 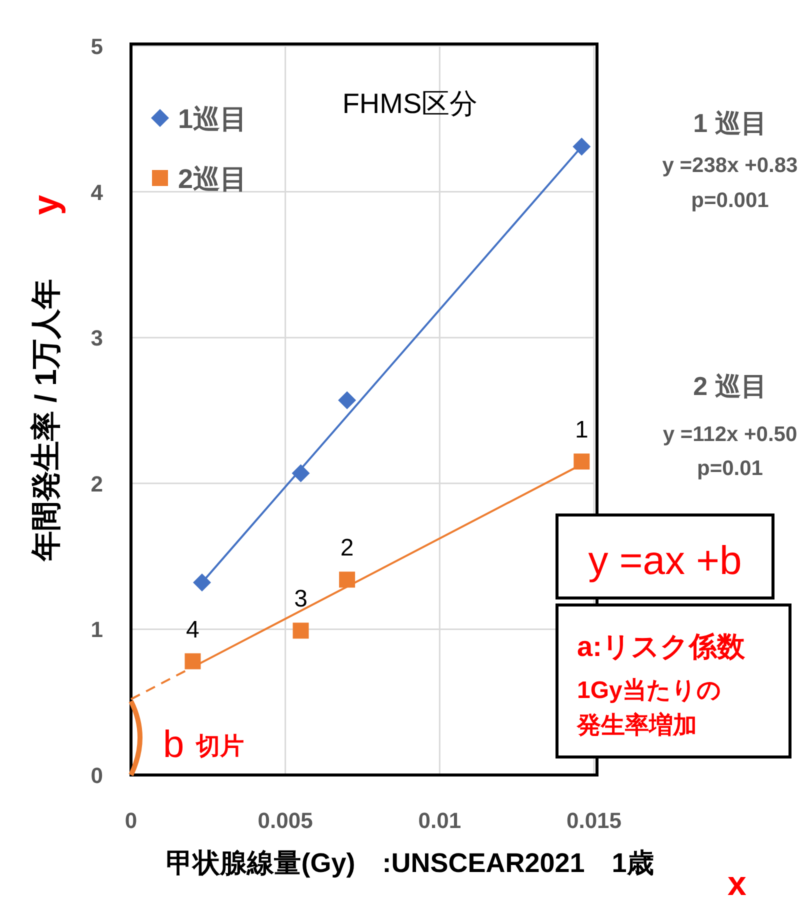 What do you see at coordinates (730, 468) in the screenshot?
I see `text: p=0.01` at bounding box center [730, 468].